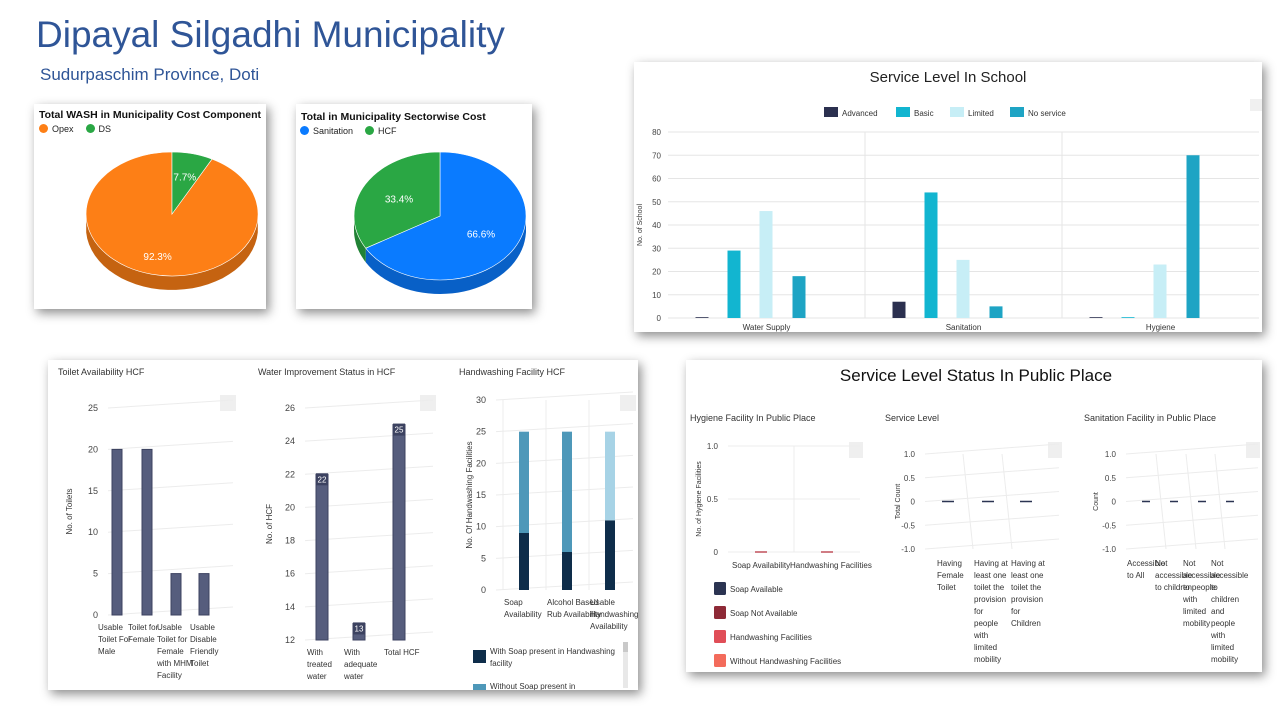 This screenshot has width=1280, height=720. Describe the element at coordinates (150, 74) in the screenshot. I see `page-subtitle: Sudurpaschim Province, Doti` at that location.